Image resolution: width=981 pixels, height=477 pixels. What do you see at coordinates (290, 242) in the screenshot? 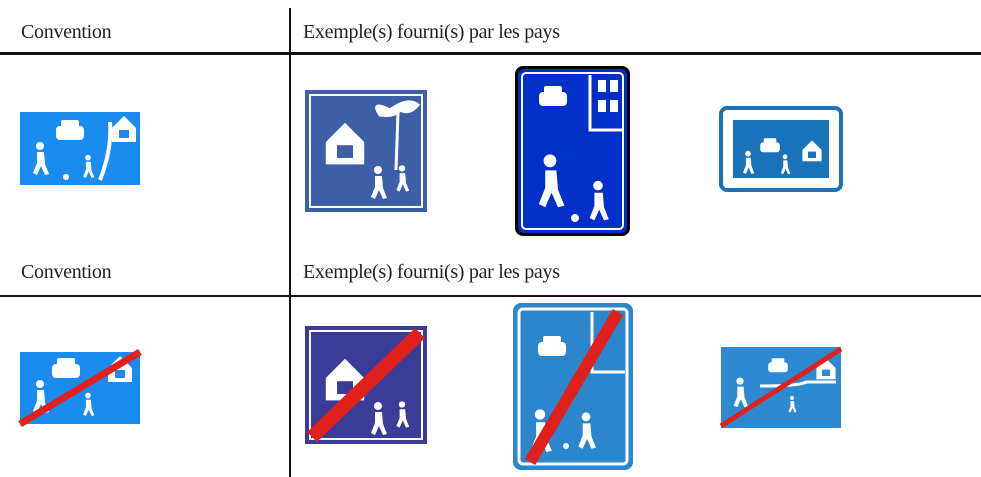
I see `column-divider` at bounding box center [290, 242].